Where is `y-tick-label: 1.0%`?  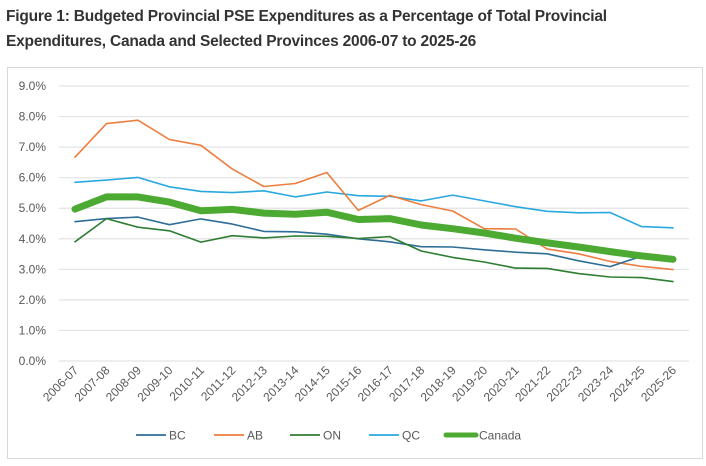 y-tick-label: 1.0% is located at coordinates (33, 330).